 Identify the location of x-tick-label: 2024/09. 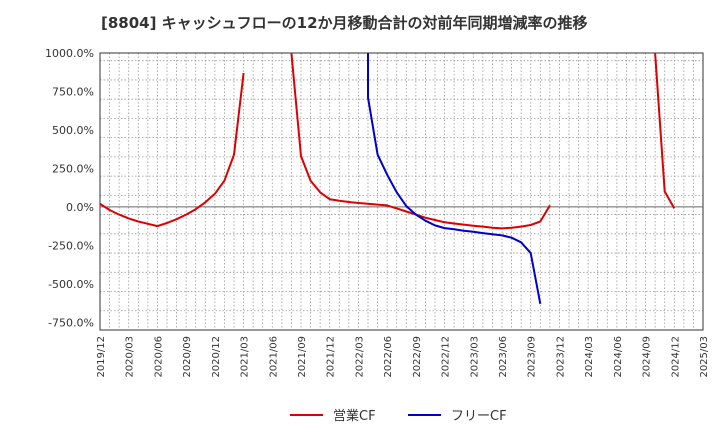
(647, 357).